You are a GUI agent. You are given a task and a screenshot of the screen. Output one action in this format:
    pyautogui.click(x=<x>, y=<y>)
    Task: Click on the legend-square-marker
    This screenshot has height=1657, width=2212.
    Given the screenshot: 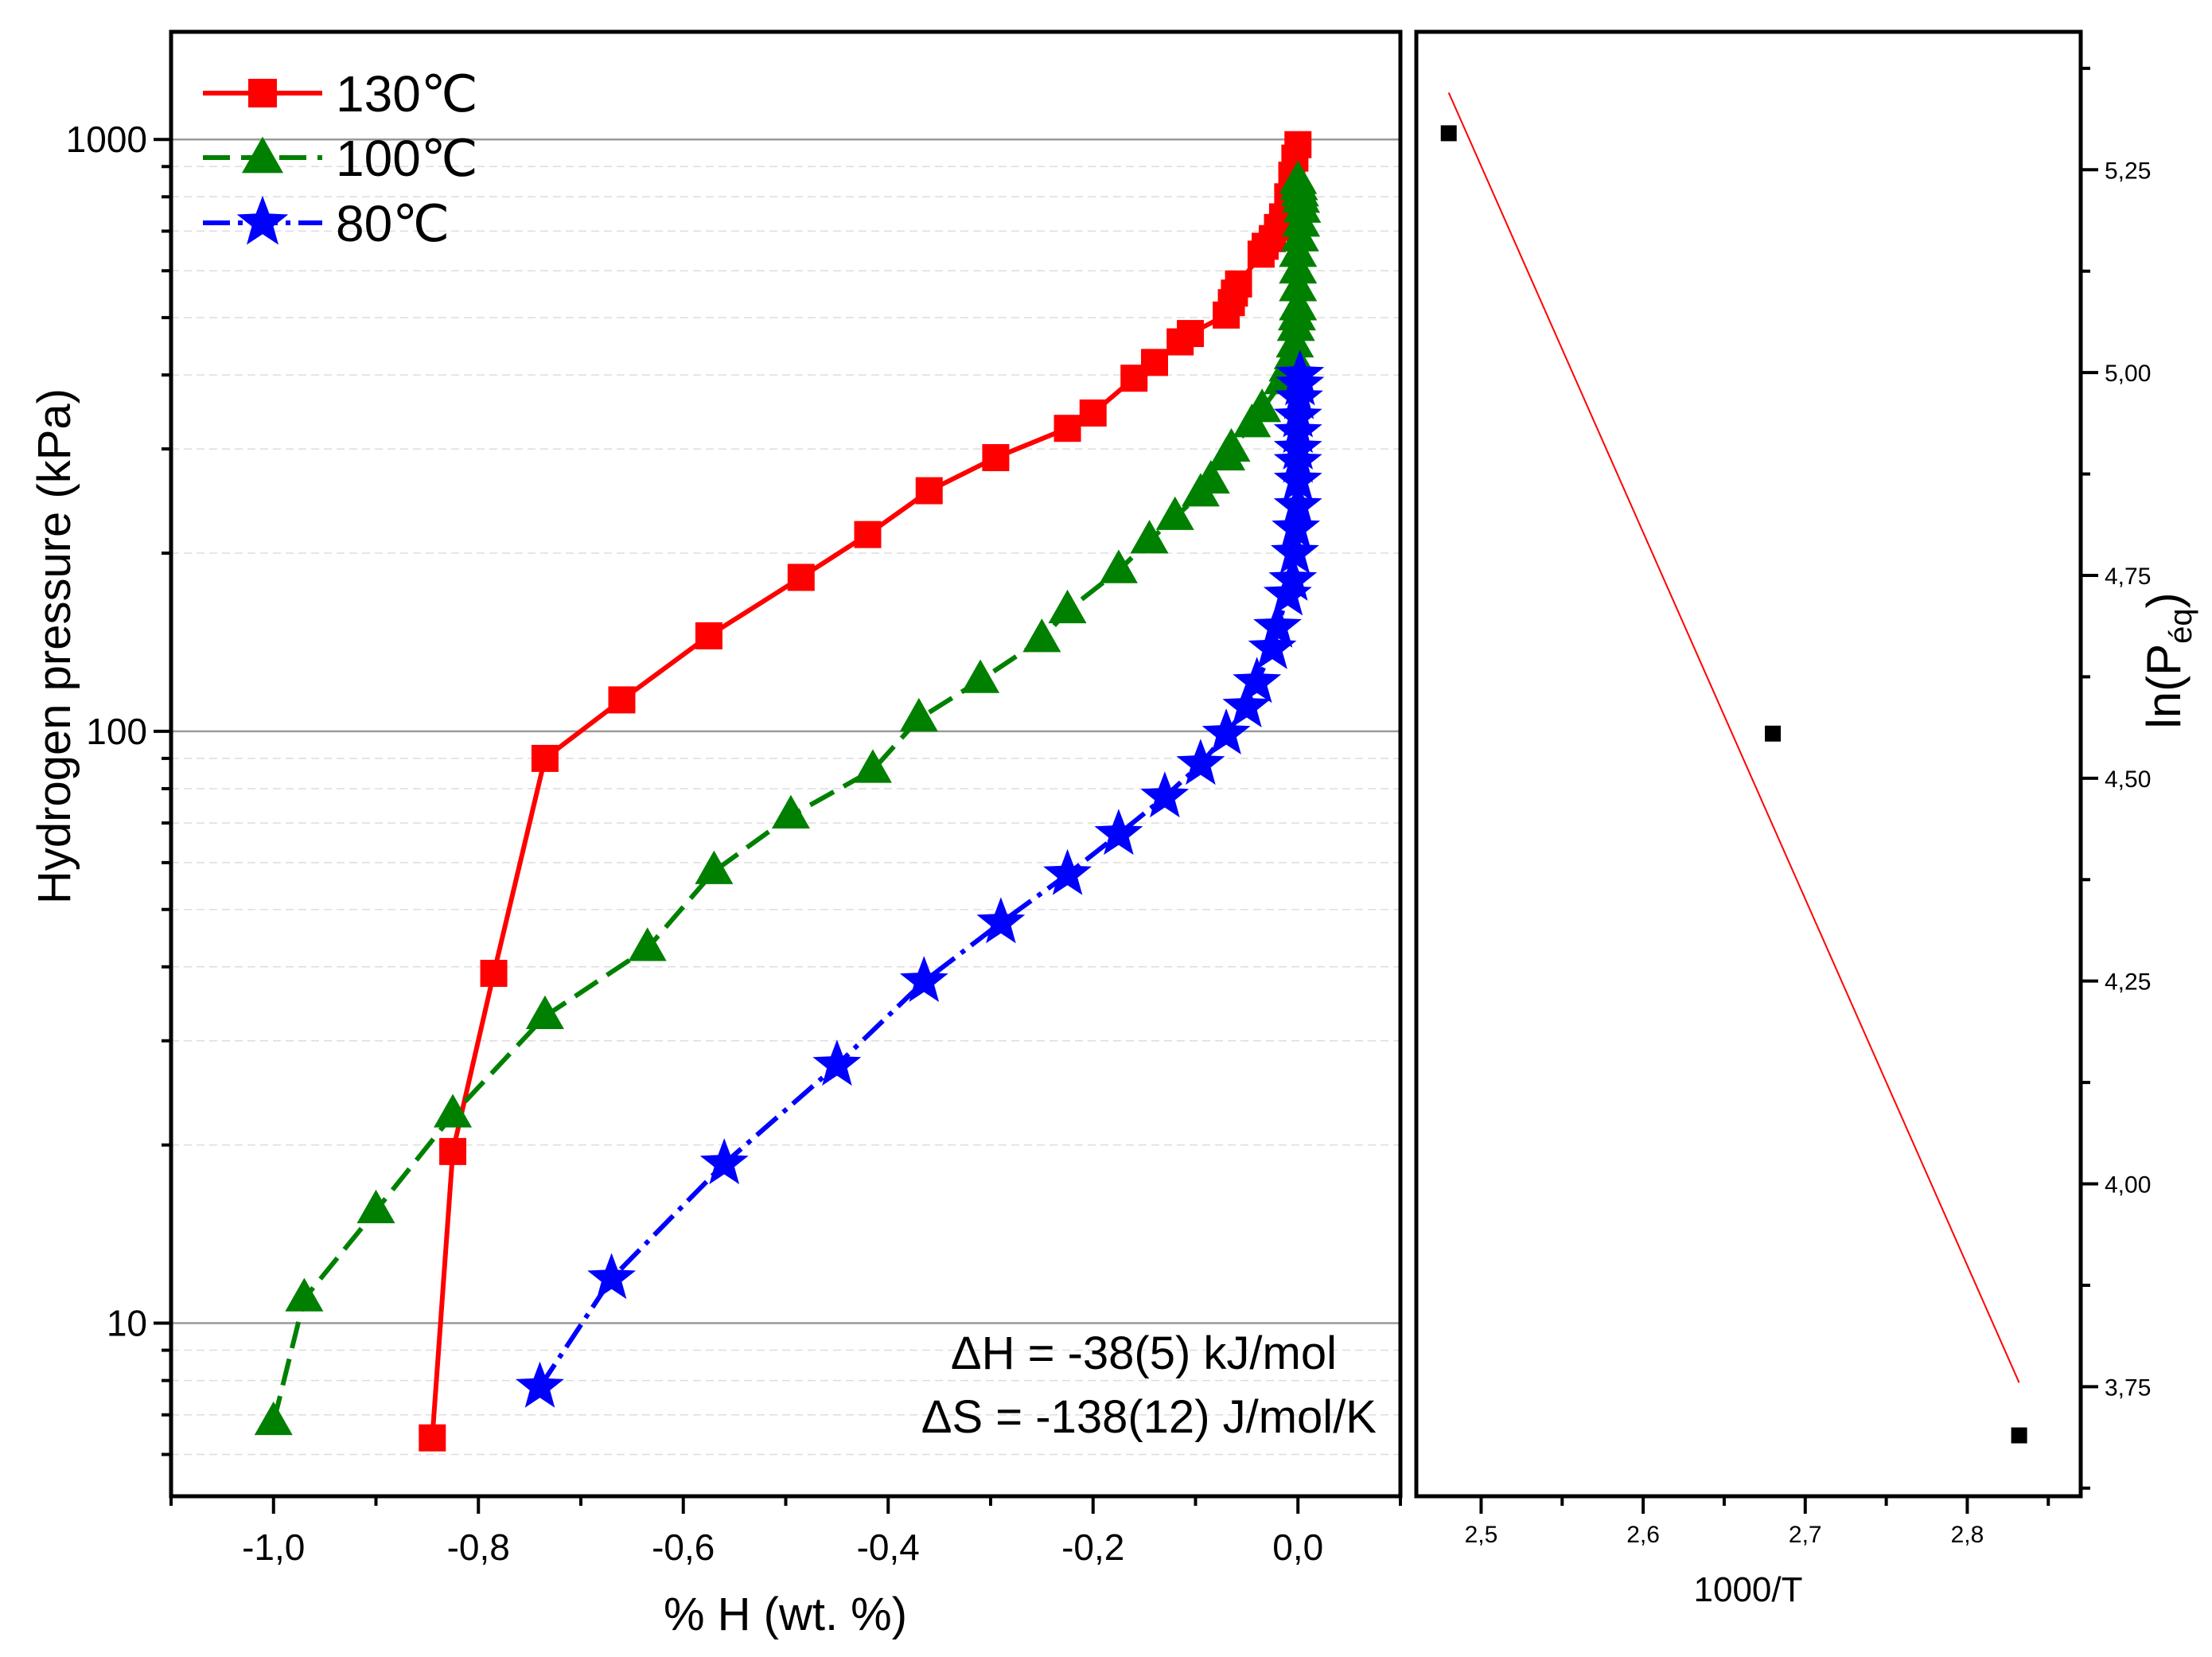 What is the action you would take?
    pyautogui.click(x=262, y=93)
    